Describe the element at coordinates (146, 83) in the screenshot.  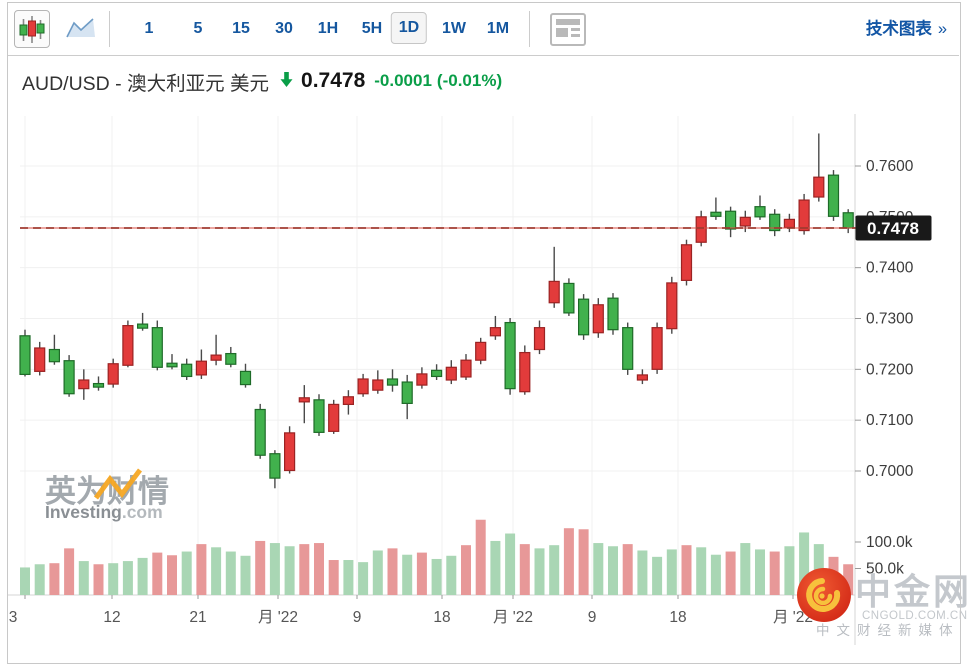
I see `pair-title: AUD/USD - 澳大利亚元 美元` at that location.